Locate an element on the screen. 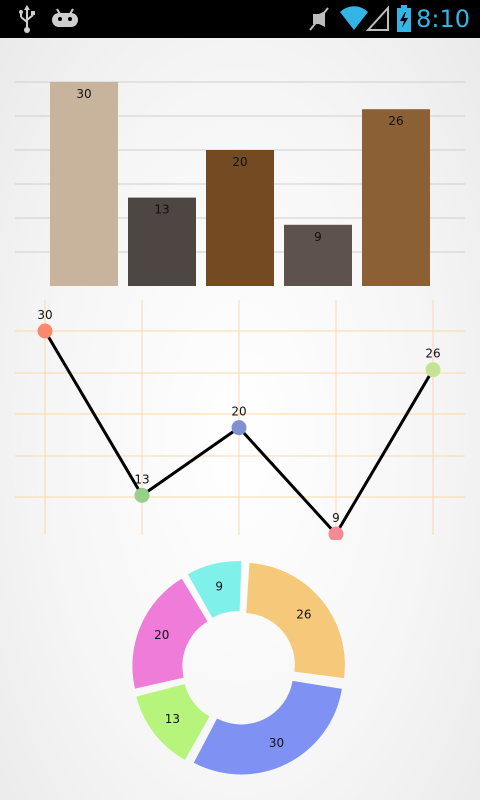 This screenshot has height=800, width=480. bar-data-label: 13 is located at coordinates (161, 210).